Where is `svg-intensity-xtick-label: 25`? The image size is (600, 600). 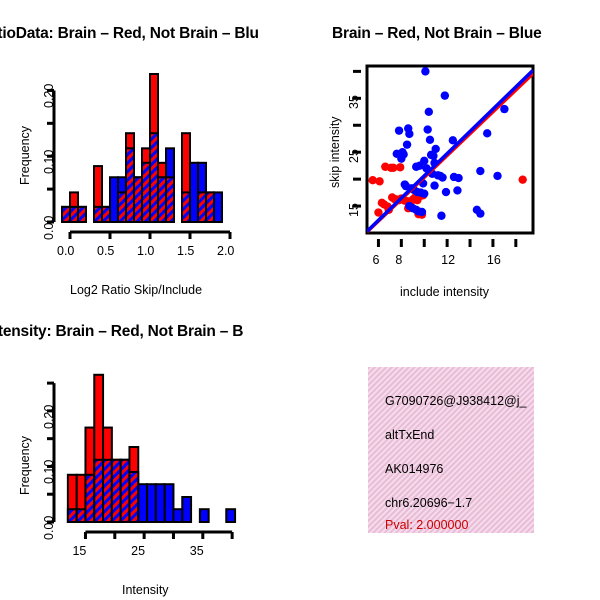
svg-intensity-xtick-label: 25 is located at coordinates (138, 551).